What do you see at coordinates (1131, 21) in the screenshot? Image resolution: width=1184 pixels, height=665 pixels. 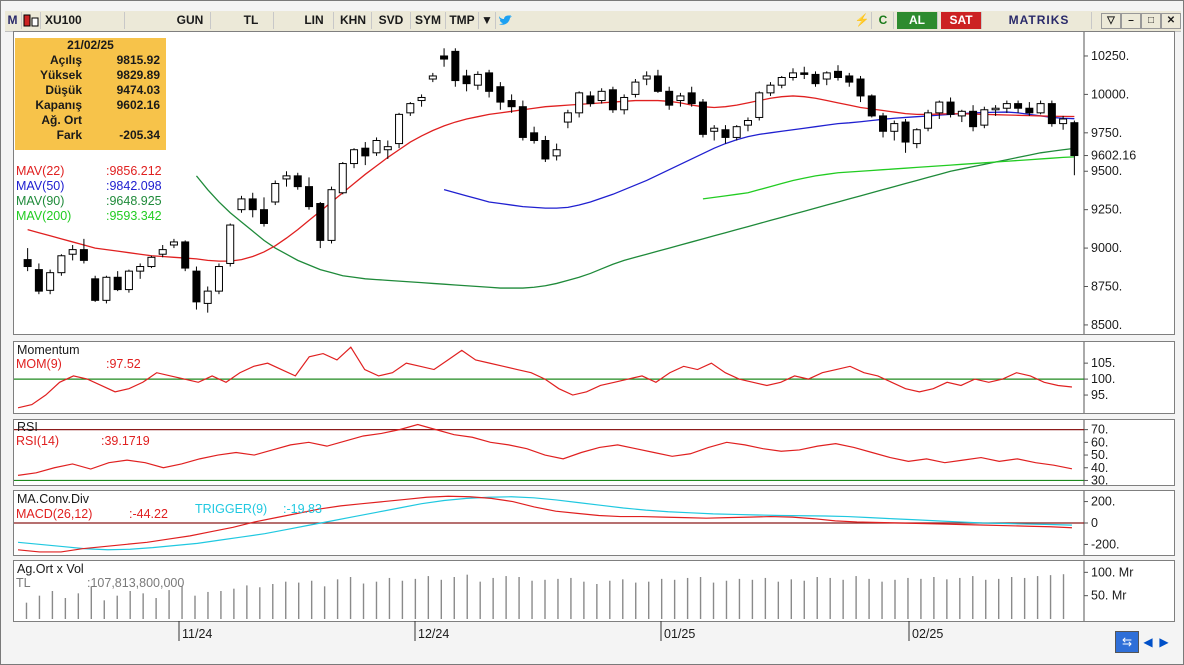 I see `minimize-icon: –` at bounding box center [1131, 21].